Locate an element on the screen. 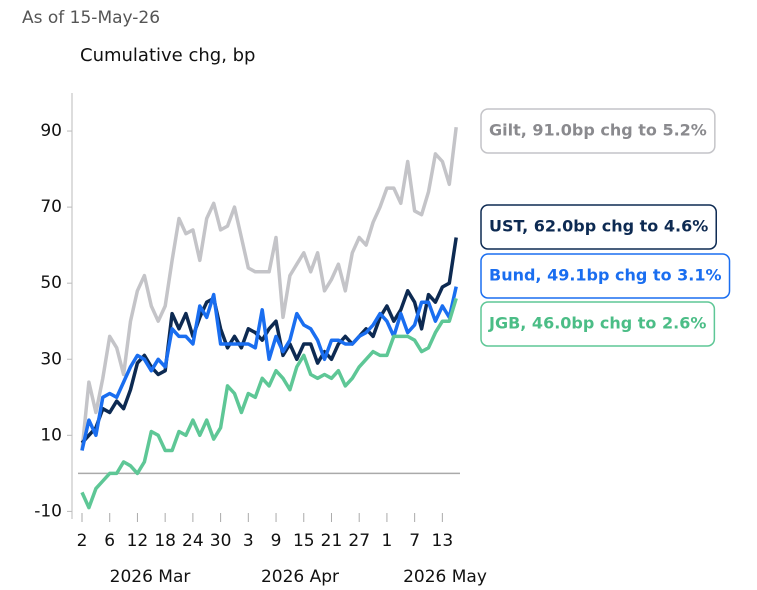 This screenshot has height=590, width=757. x-tick-label: 9 is located at coordinates (276, 541).